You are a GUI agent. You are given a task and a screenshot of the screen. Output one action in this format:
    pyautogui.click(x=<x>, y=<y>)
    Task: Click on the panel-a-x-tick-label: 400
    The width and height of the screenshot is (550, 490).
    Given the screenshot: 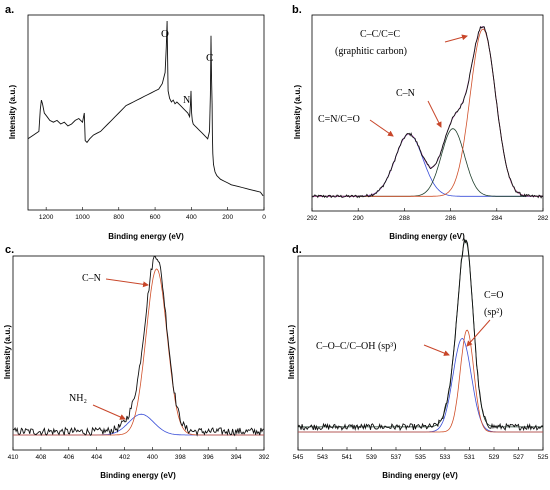 What is the action you would take?
    pyautogui.click(x=191, y=217)
    